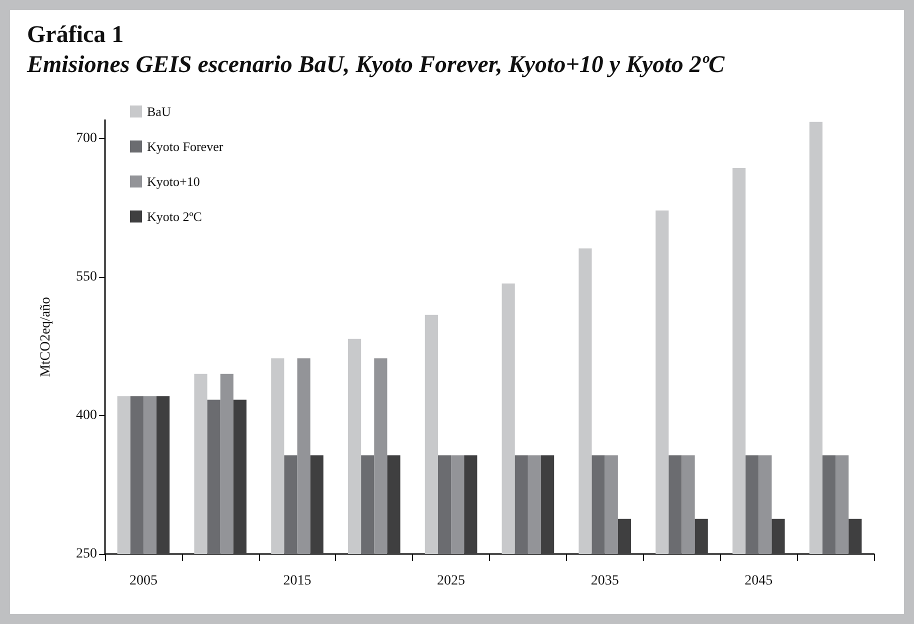 The height and width of the screenshot is (624, 914). Describe the element at coordinates (86, 554) in the screenshot. I see `y-tick-label: 250` at that location.